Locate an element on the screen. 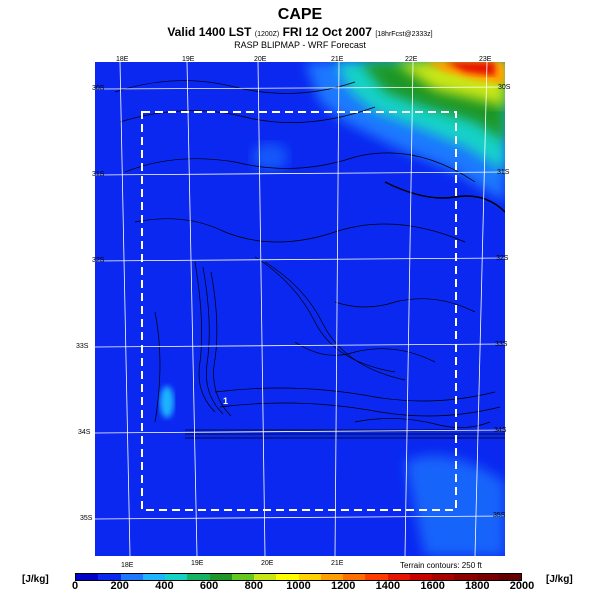  lat-label-left-32s: 32S is located at coordinates (98, 260).